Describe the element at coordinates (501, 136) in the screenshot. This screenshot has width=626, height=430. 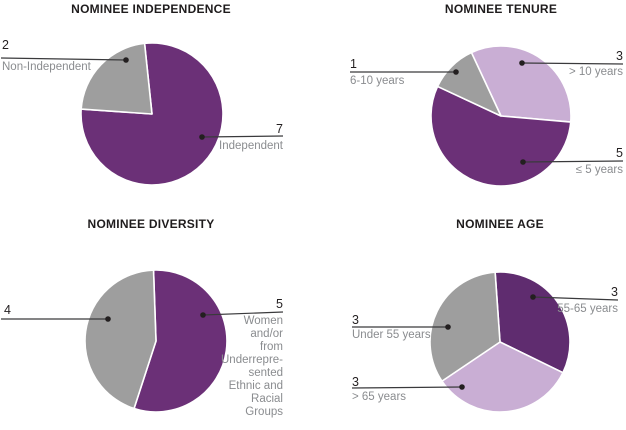
I see `pie-slice-5-years` at that location.